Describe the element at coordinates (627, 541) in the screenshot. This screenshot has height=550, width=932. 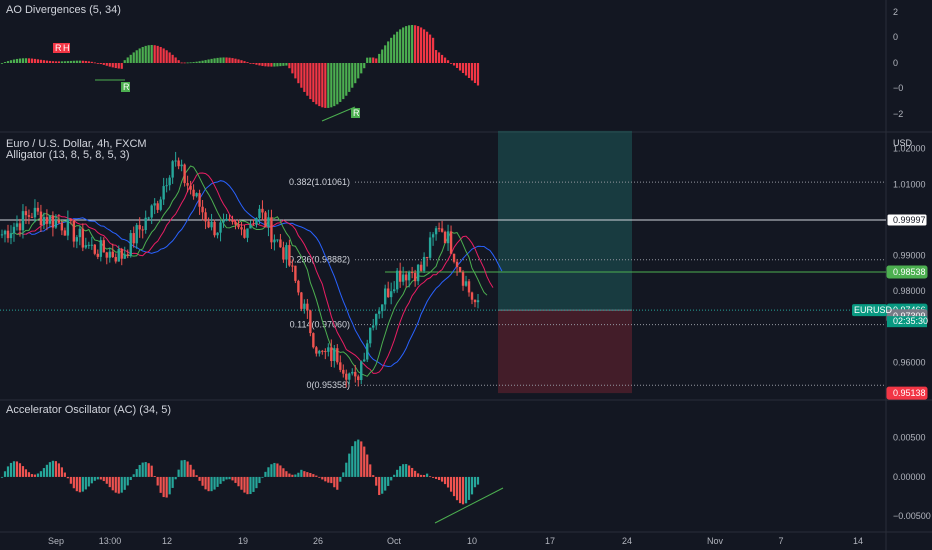
I see `time-tick-label: 24` at that location.